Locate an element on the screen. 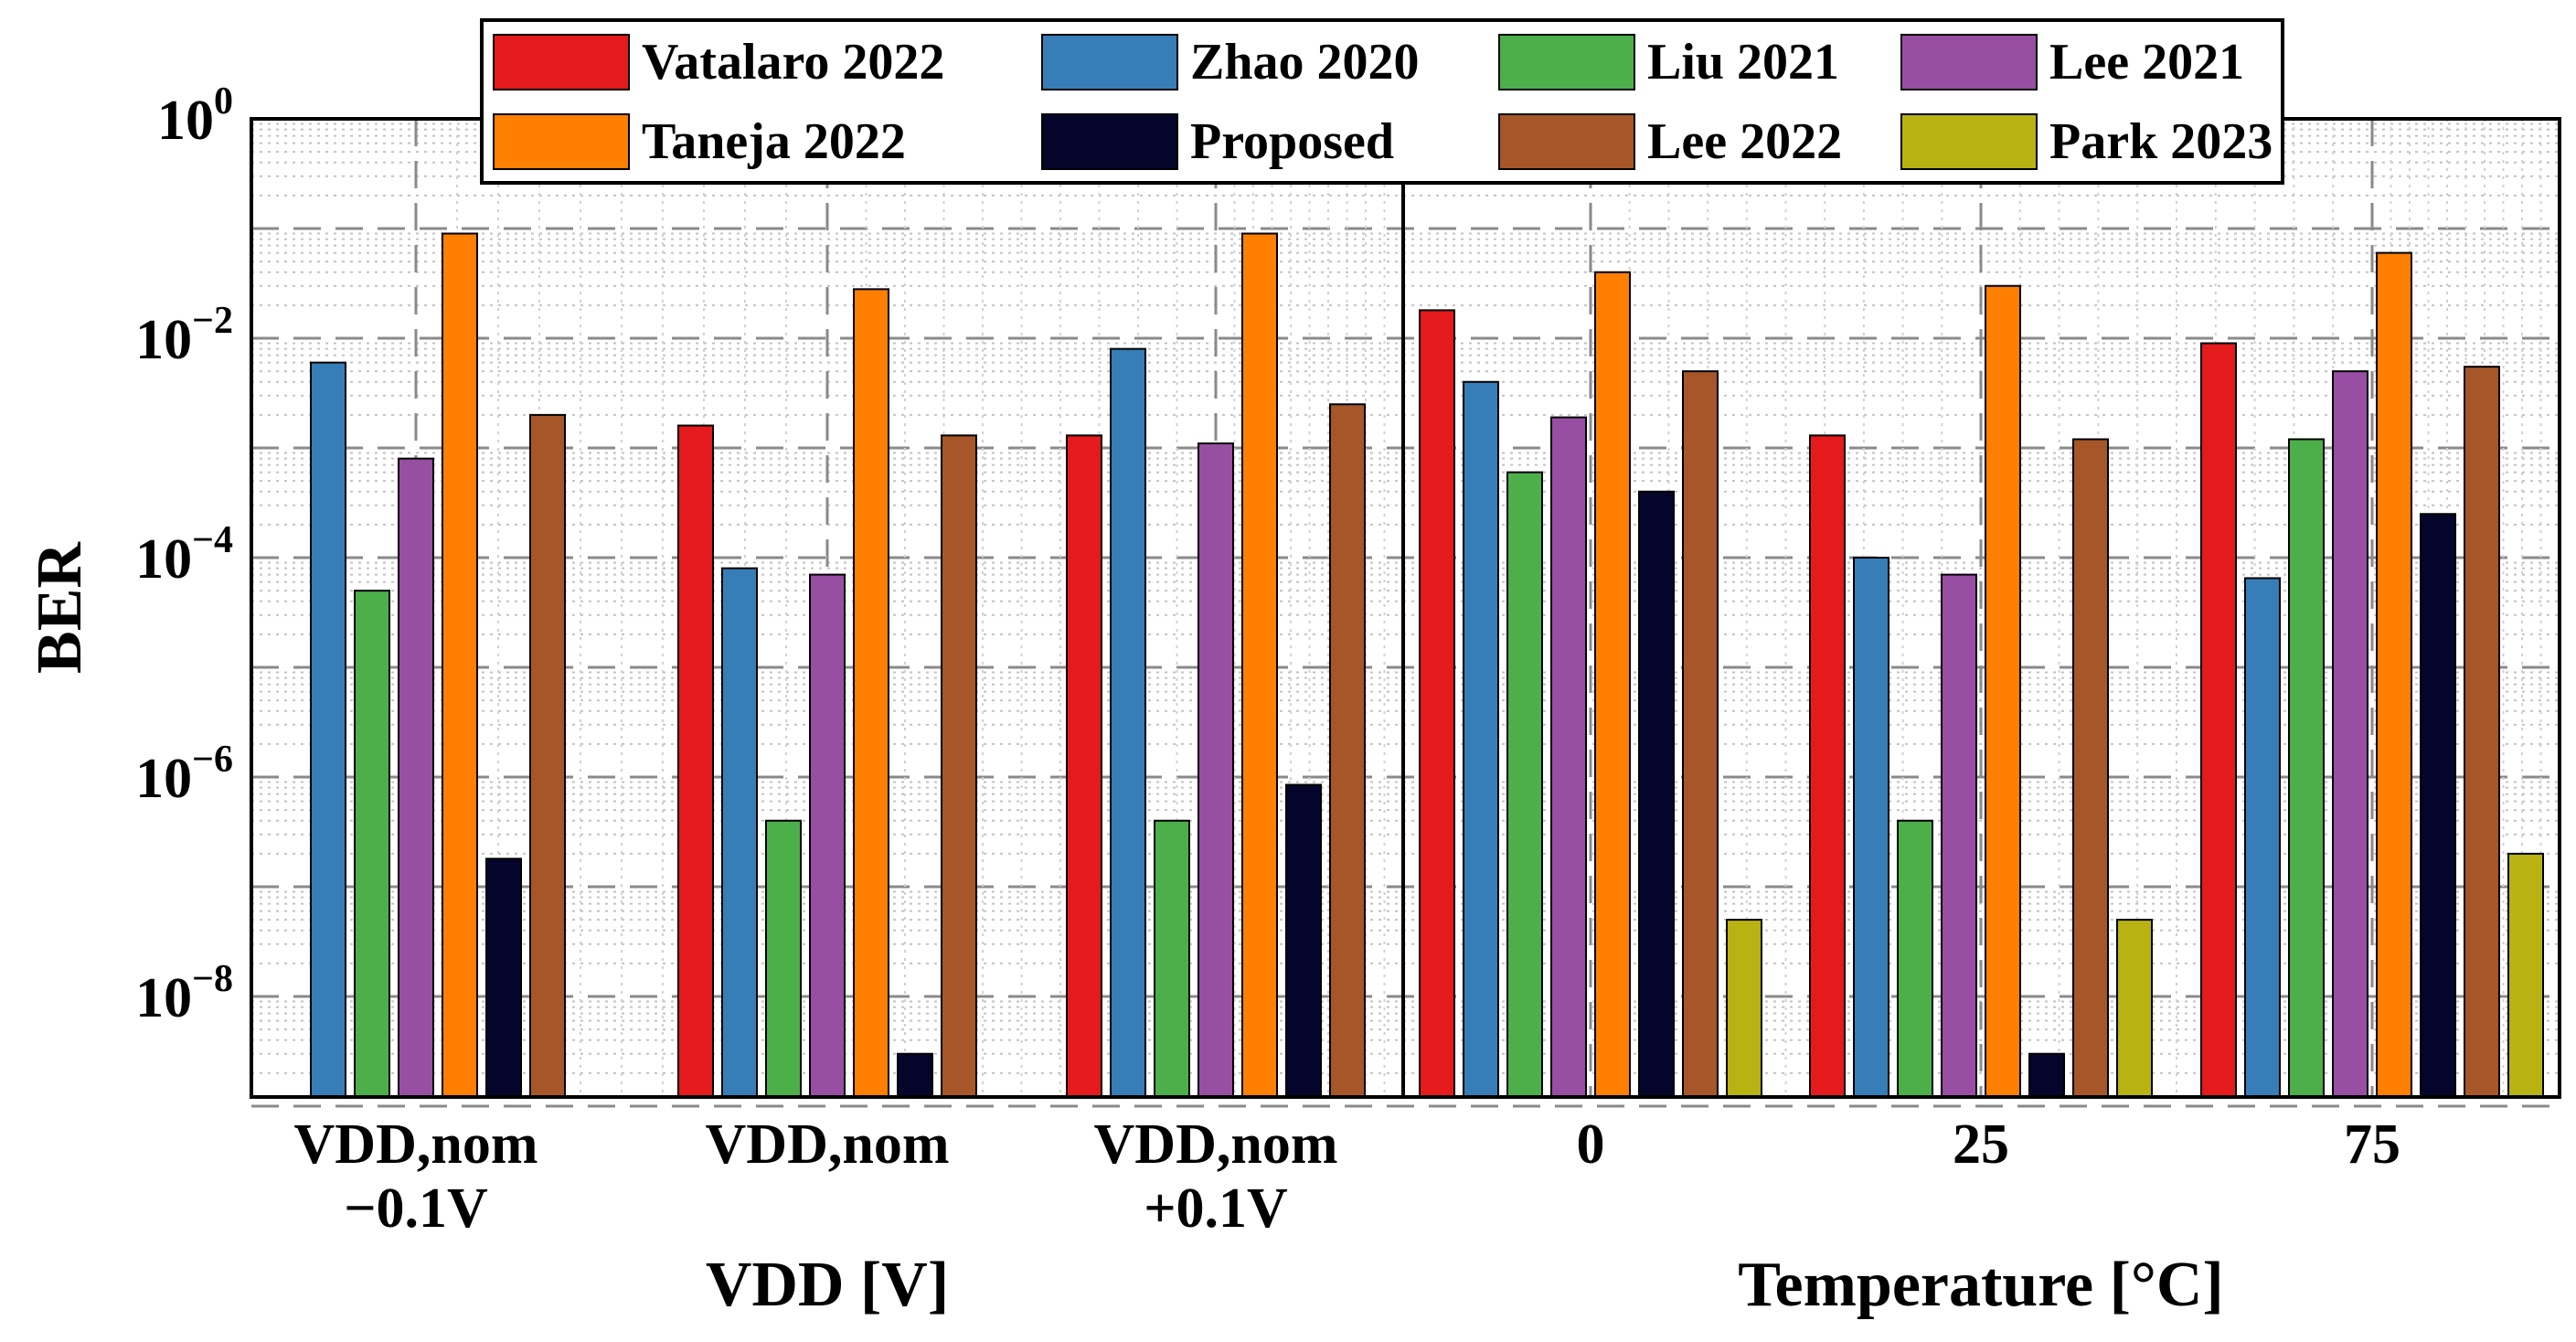  x-axis-label-temperature: Temperature [°C] is located at coordinates (1981, 1285).